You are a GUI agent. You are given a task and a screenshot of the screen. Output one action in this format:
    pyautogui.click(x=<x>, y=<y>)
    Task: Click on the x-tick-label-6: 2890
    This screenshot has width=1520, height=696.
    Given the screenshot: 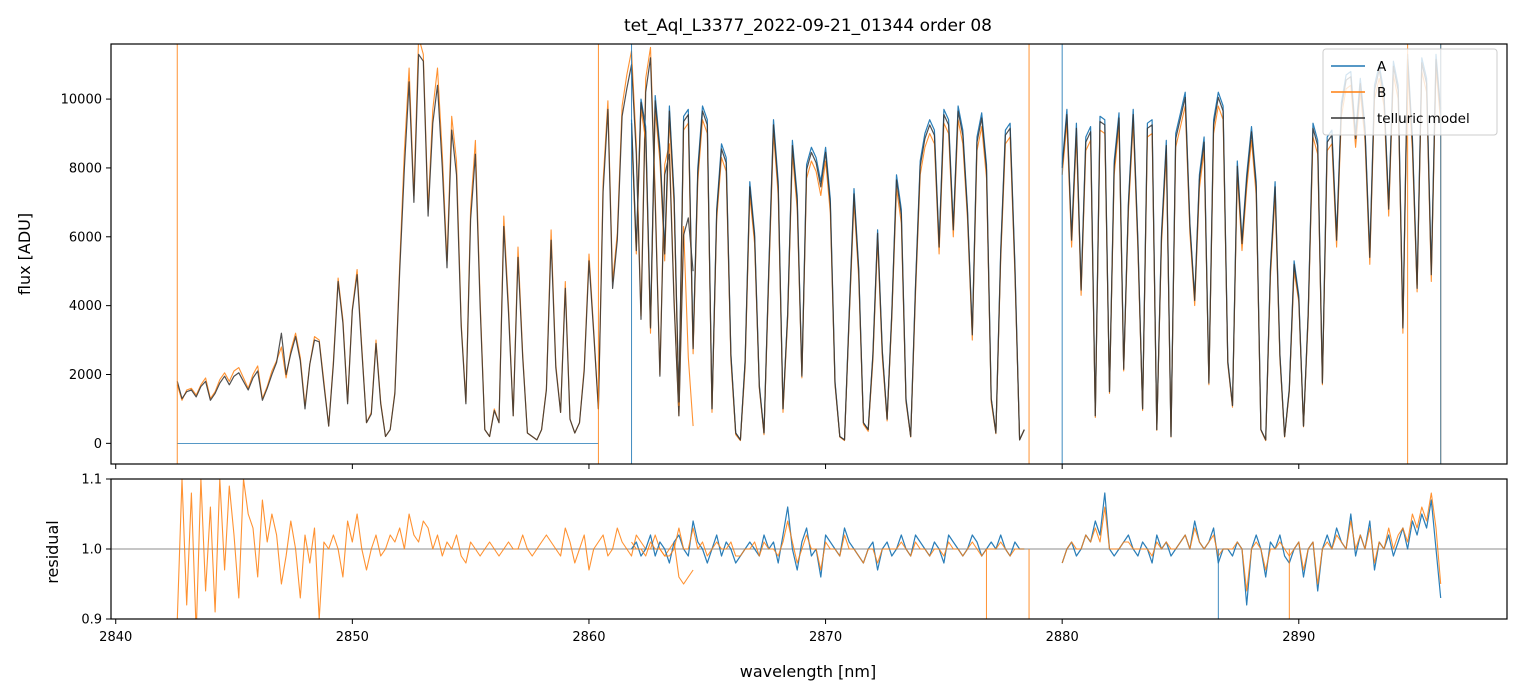 What is the action you would take?
    pyautogui.click(x=1298, y=637)
    